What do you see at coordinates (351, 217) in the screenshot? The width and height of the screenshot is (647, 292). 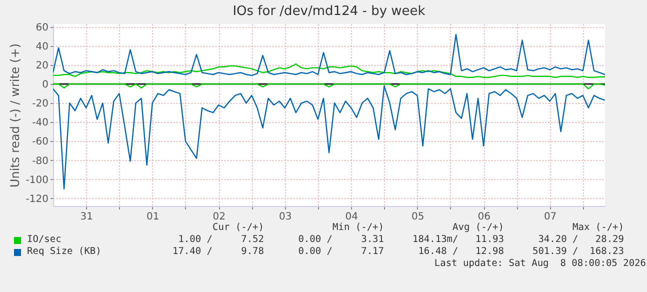 I see `x-tick-label: 04` at bounding box center [351, 217].